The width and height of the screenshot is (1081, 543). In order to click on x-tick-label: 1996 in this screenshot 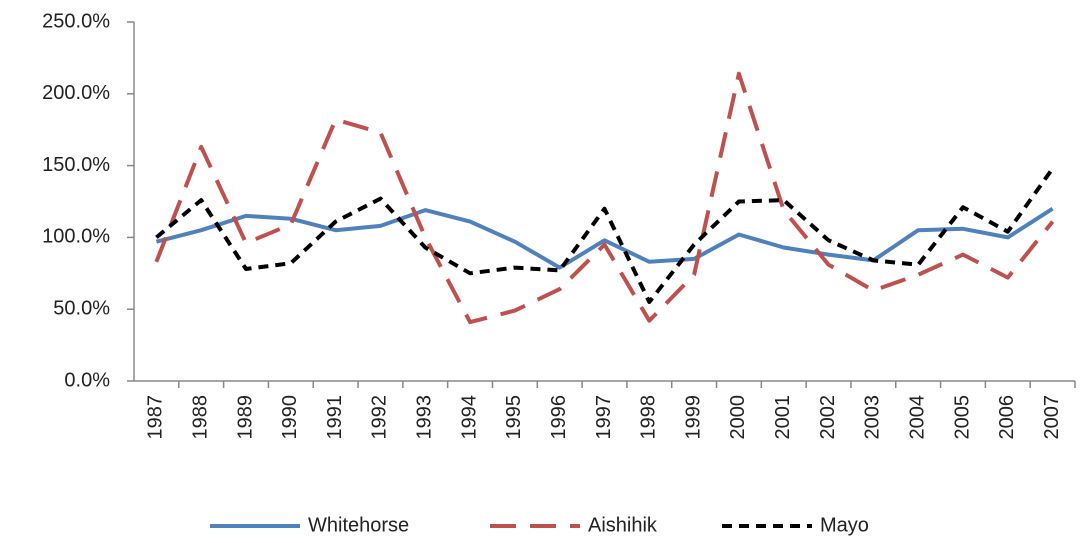, I will do `click(559, 417)`.